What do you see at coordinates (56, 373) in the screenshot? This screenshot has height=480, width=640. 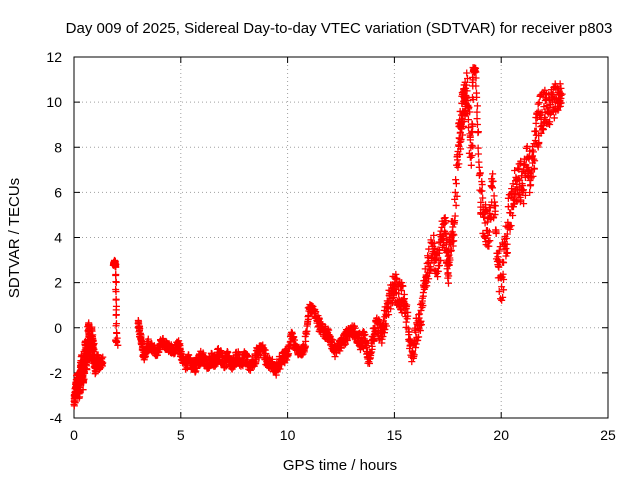 I see `y-tick-label: -2` at bounding box center [56, 373].